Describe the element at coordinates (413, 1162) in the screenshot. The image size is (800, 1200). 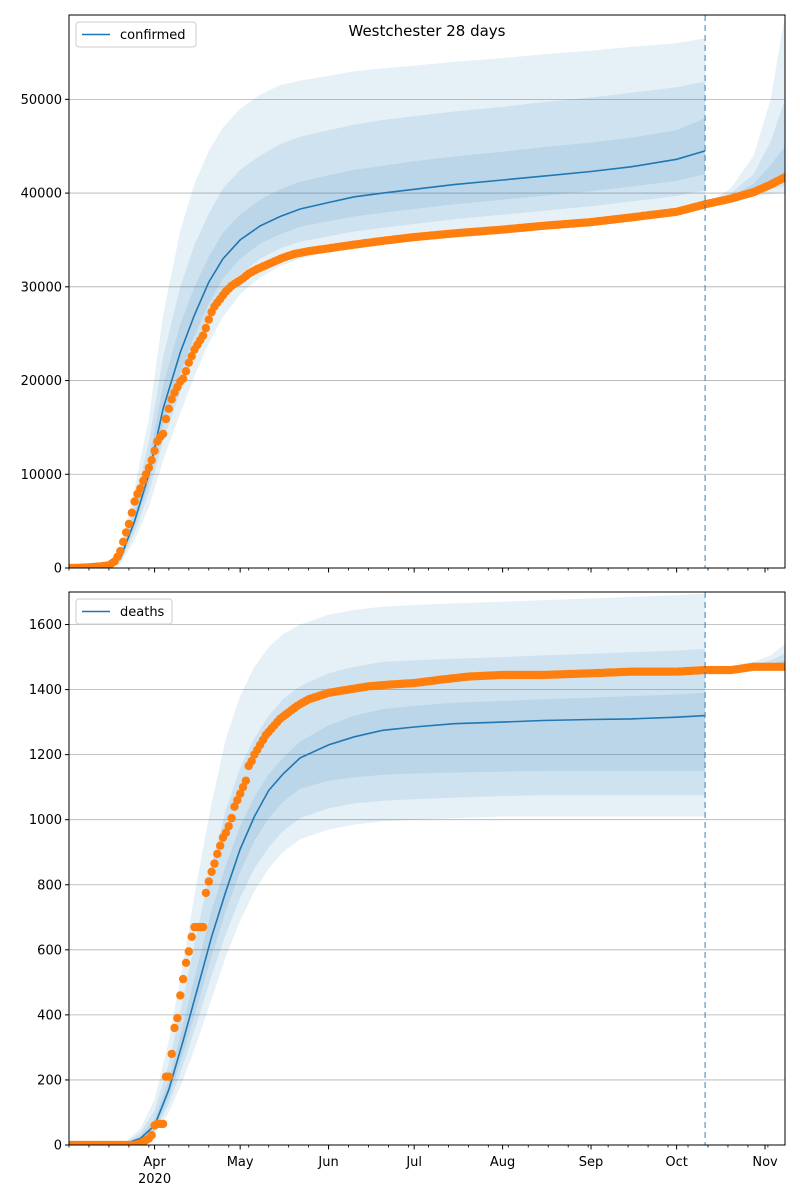
I see `x-tick-label: Jul` at that location.